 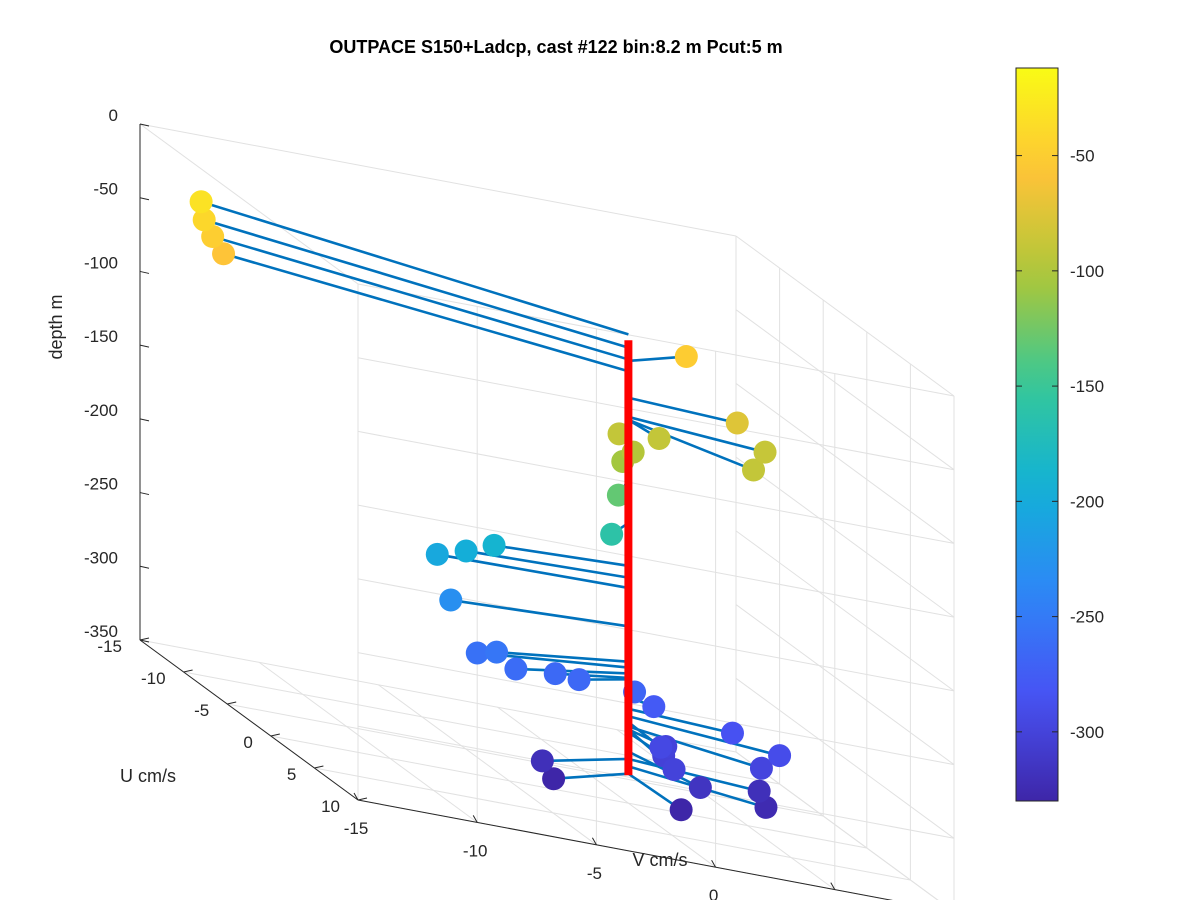 I want to click on x-axis-label: V cm/s, so click(x=659, y=860).